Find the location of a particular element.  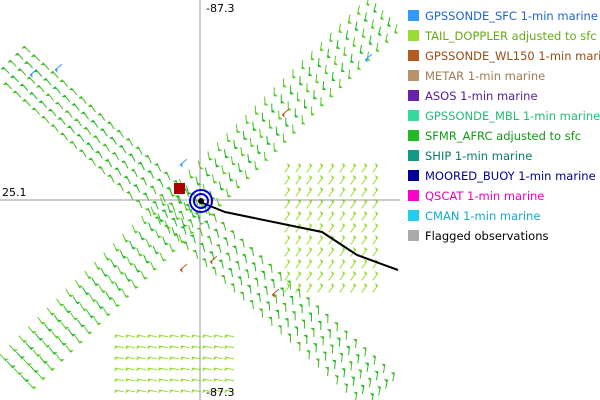

legend-label: TAIL_DOPPLER adjusted to sfc is located at coordinates (510, 36).